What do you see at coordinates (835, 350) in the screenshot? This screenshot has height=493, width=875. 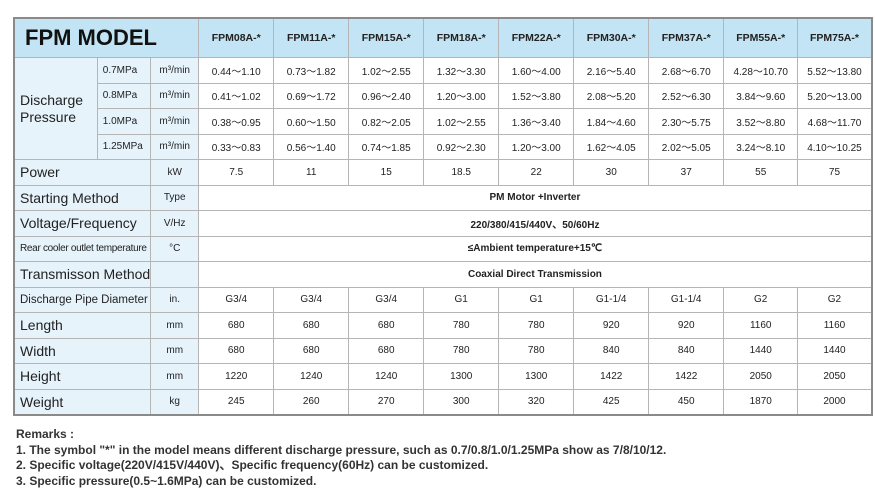 I see `value-cell: 1440` at bounding box center [835, 350].